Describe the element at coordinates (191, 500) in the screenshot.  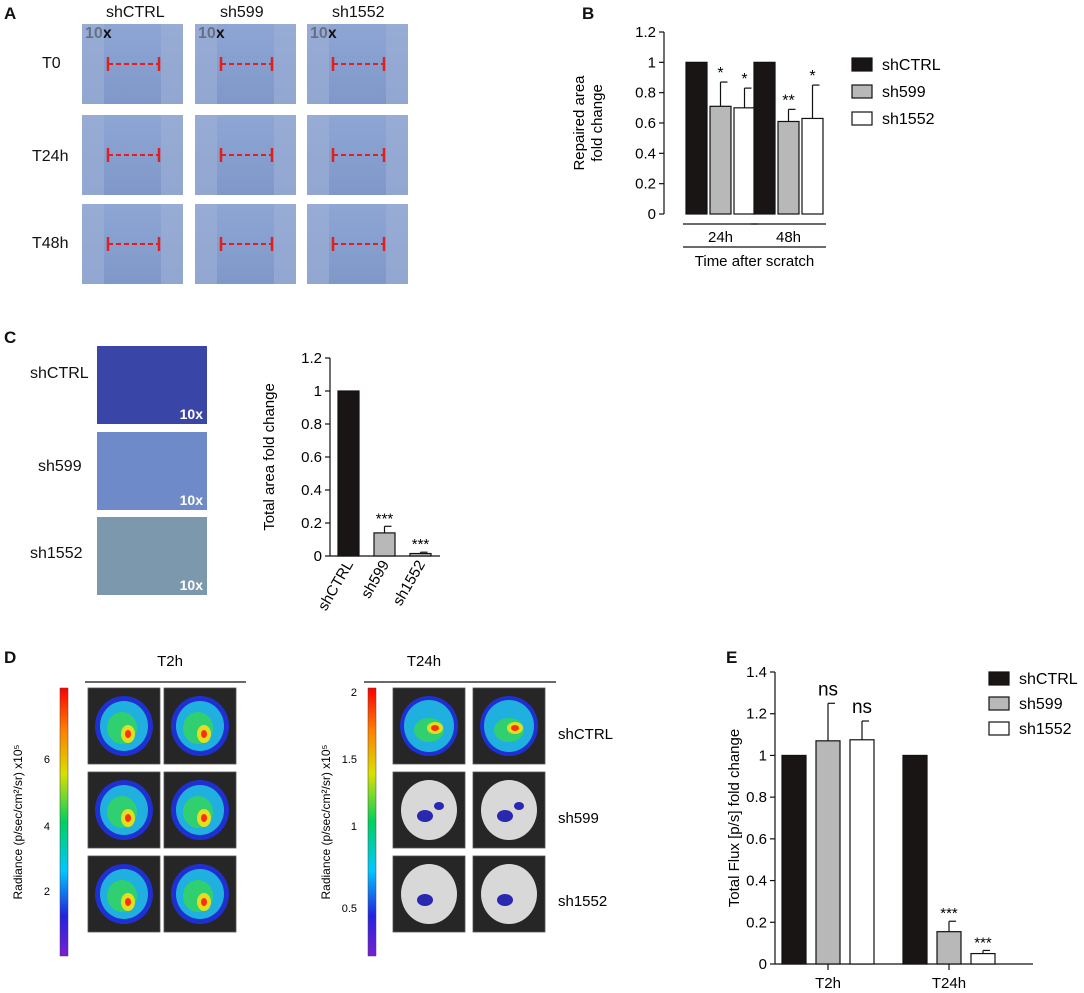
I see `magnification-label: 10x` at that location.